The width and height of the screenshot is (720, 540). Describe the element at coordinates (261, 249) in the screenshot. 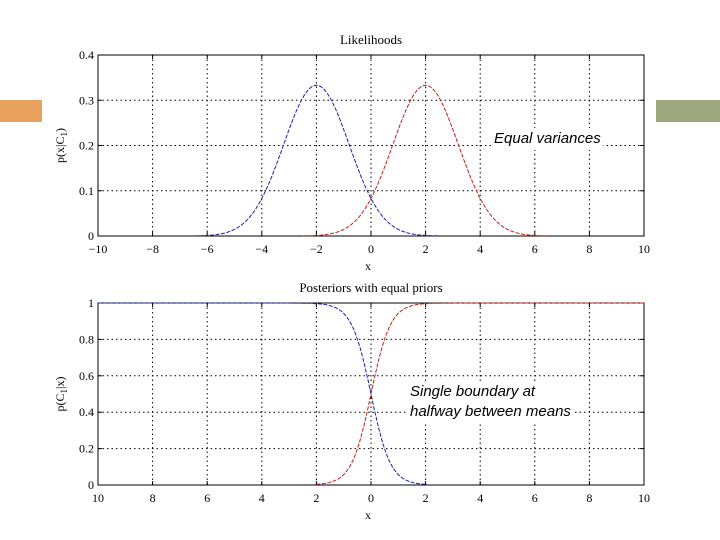

I see `x-tick-label: −4` at that location.